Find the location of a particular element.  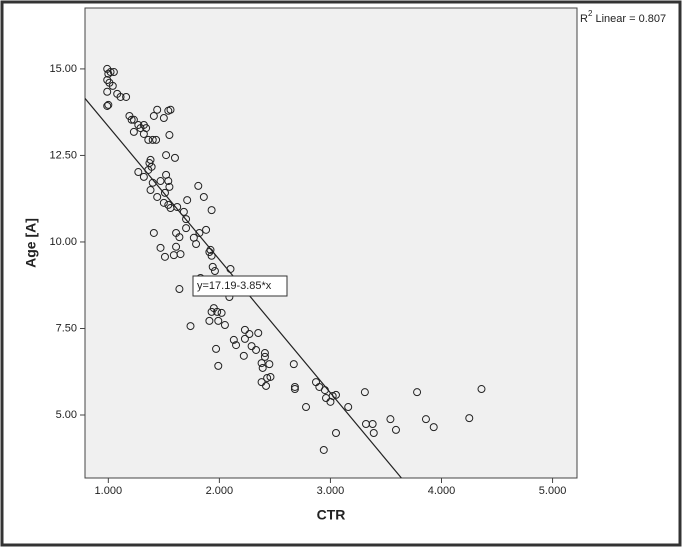

x-tick-label: 3.000 is located at coordinates (331, 491).